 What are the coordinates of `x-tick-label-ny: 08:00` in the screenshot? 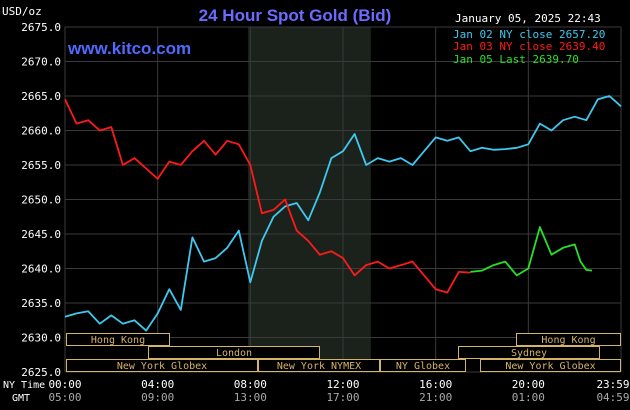 It's located at (250, 384).